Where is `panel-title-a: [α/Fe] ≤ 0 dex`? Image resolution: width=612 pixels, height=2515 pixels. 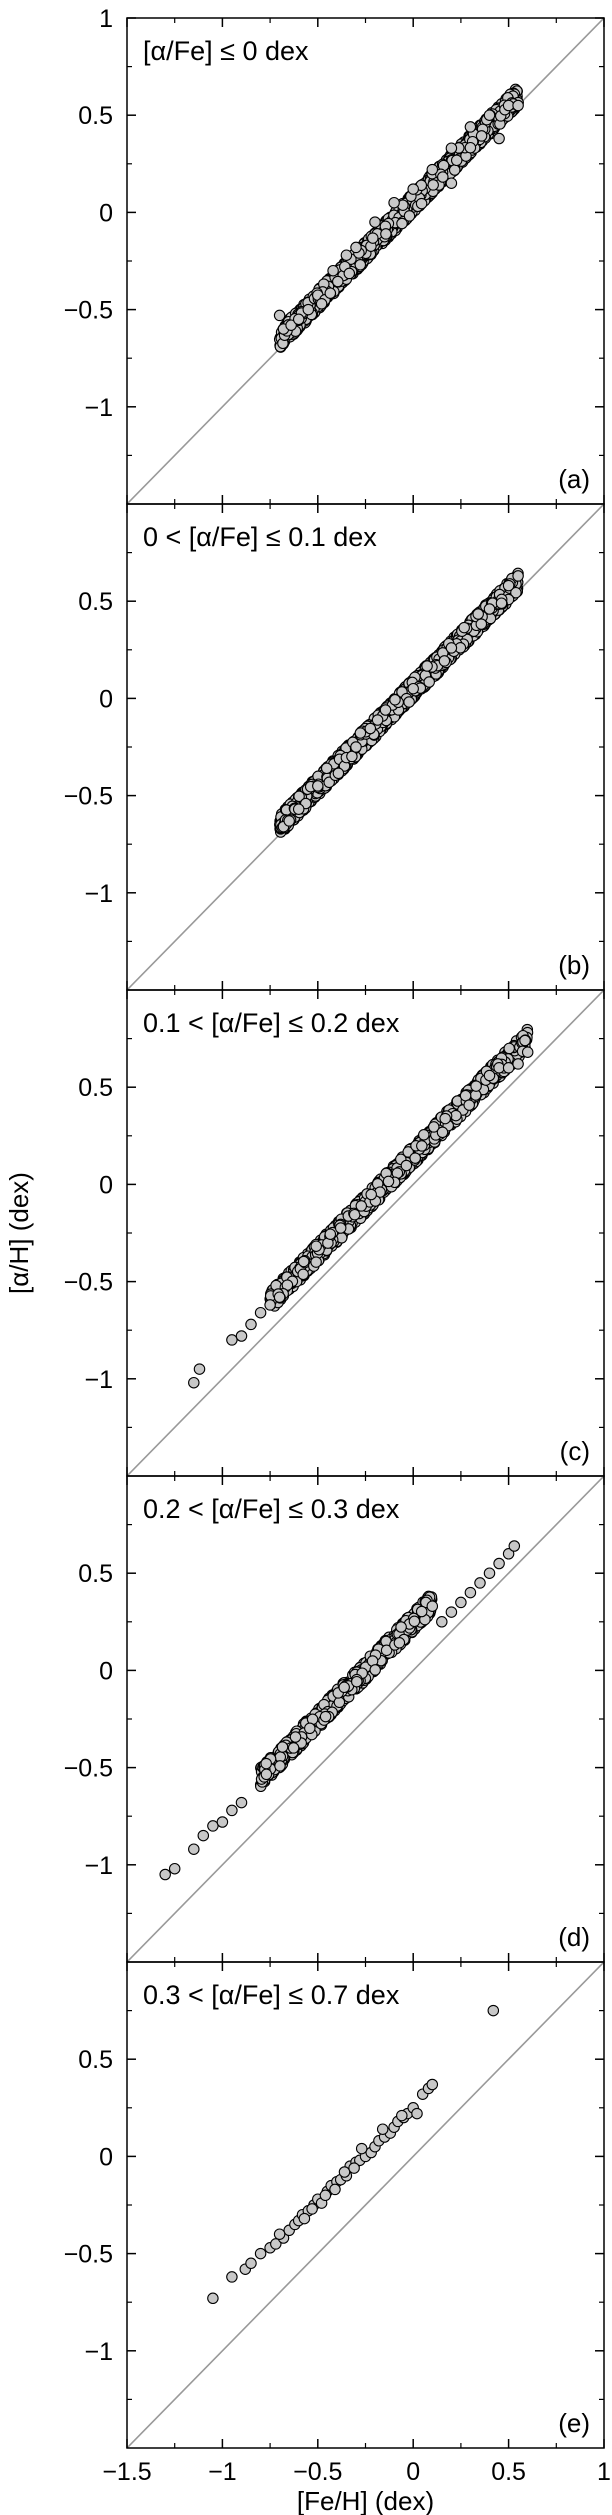
panel-title-a: [α/Fe] ≤ 0 dex is located at coordinates (226, 51).